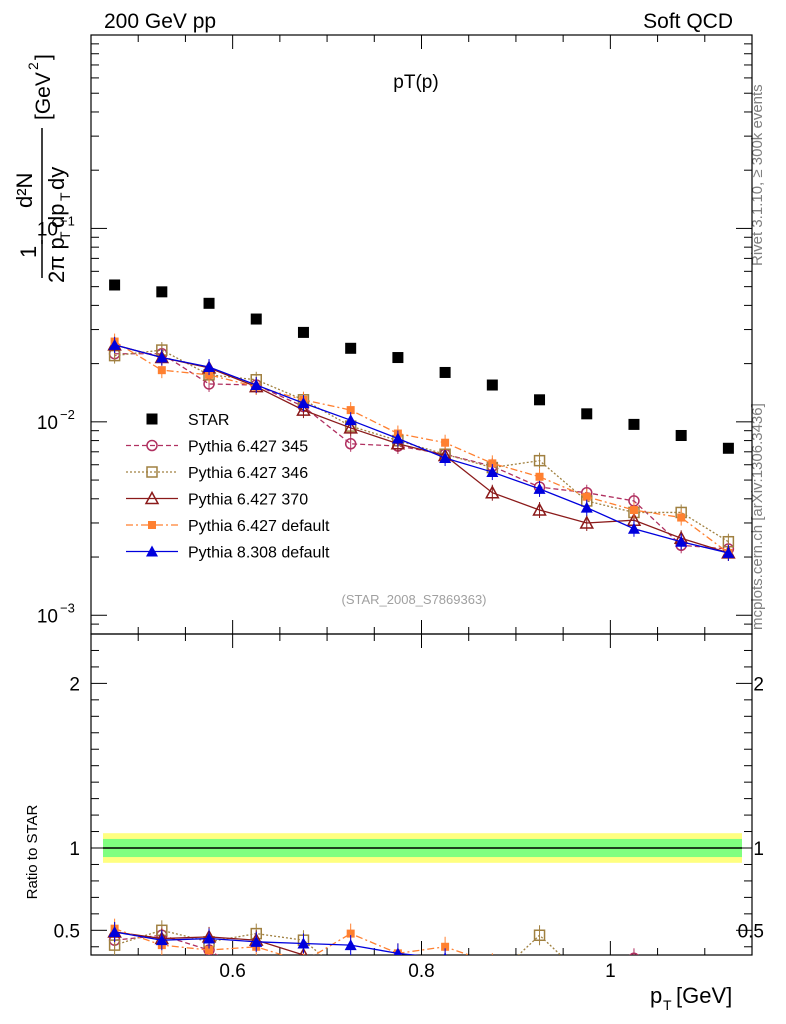 The width and height of the screenshot is (786, 1024). I want to click on ratio-line-p8, so click(267, 943).